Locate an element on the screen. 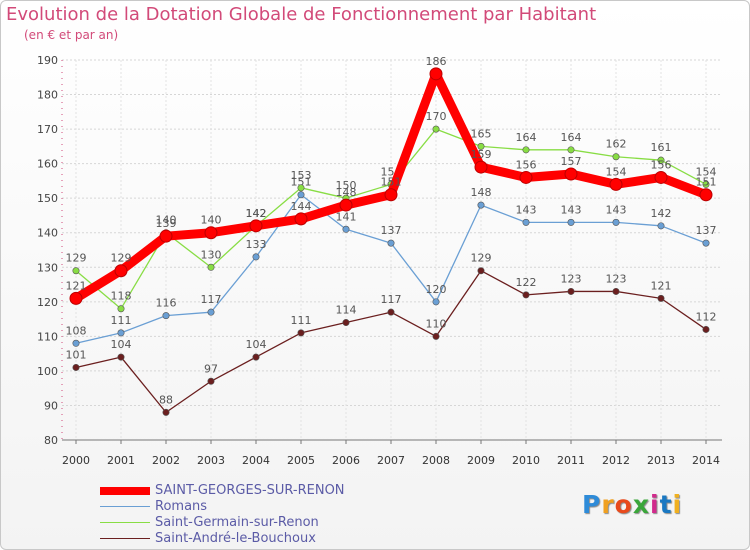 The image size is (750, 550). x-tick-label: 2010 is located at coordinates (526, 460).